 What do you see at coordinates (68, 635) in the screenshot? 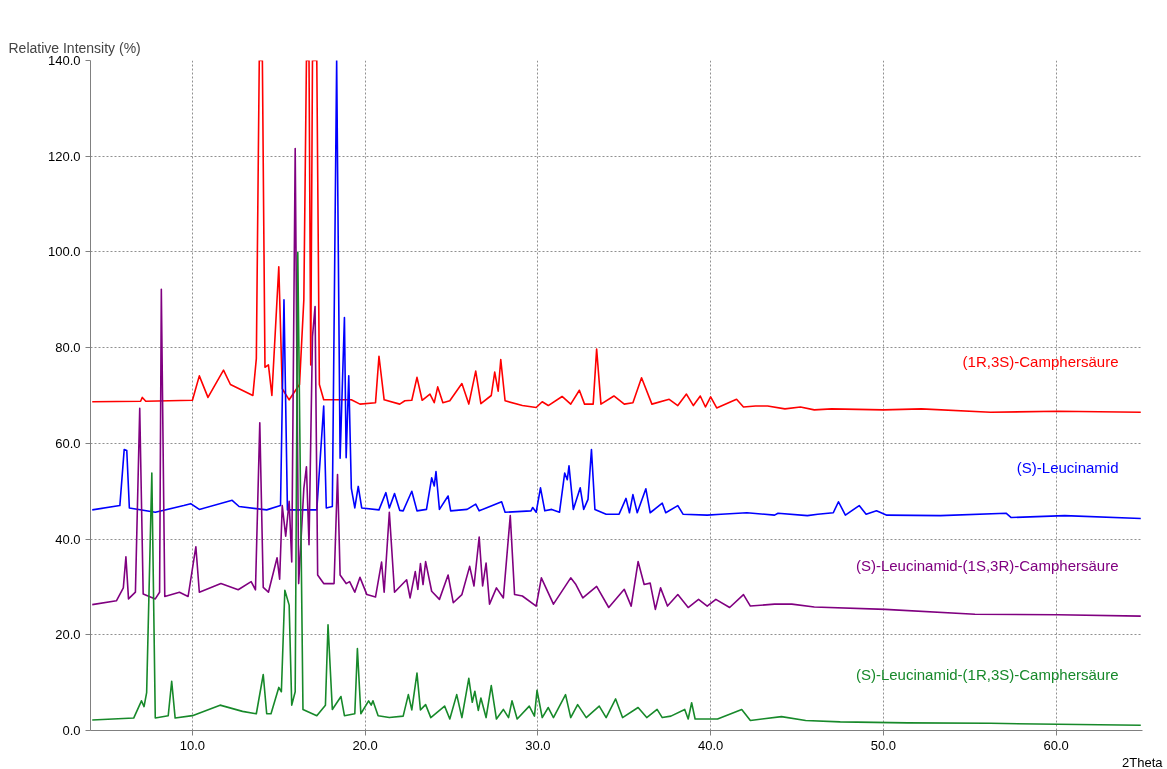
I see `y-tick-label: 20.0` at bounding box center [68, 635].